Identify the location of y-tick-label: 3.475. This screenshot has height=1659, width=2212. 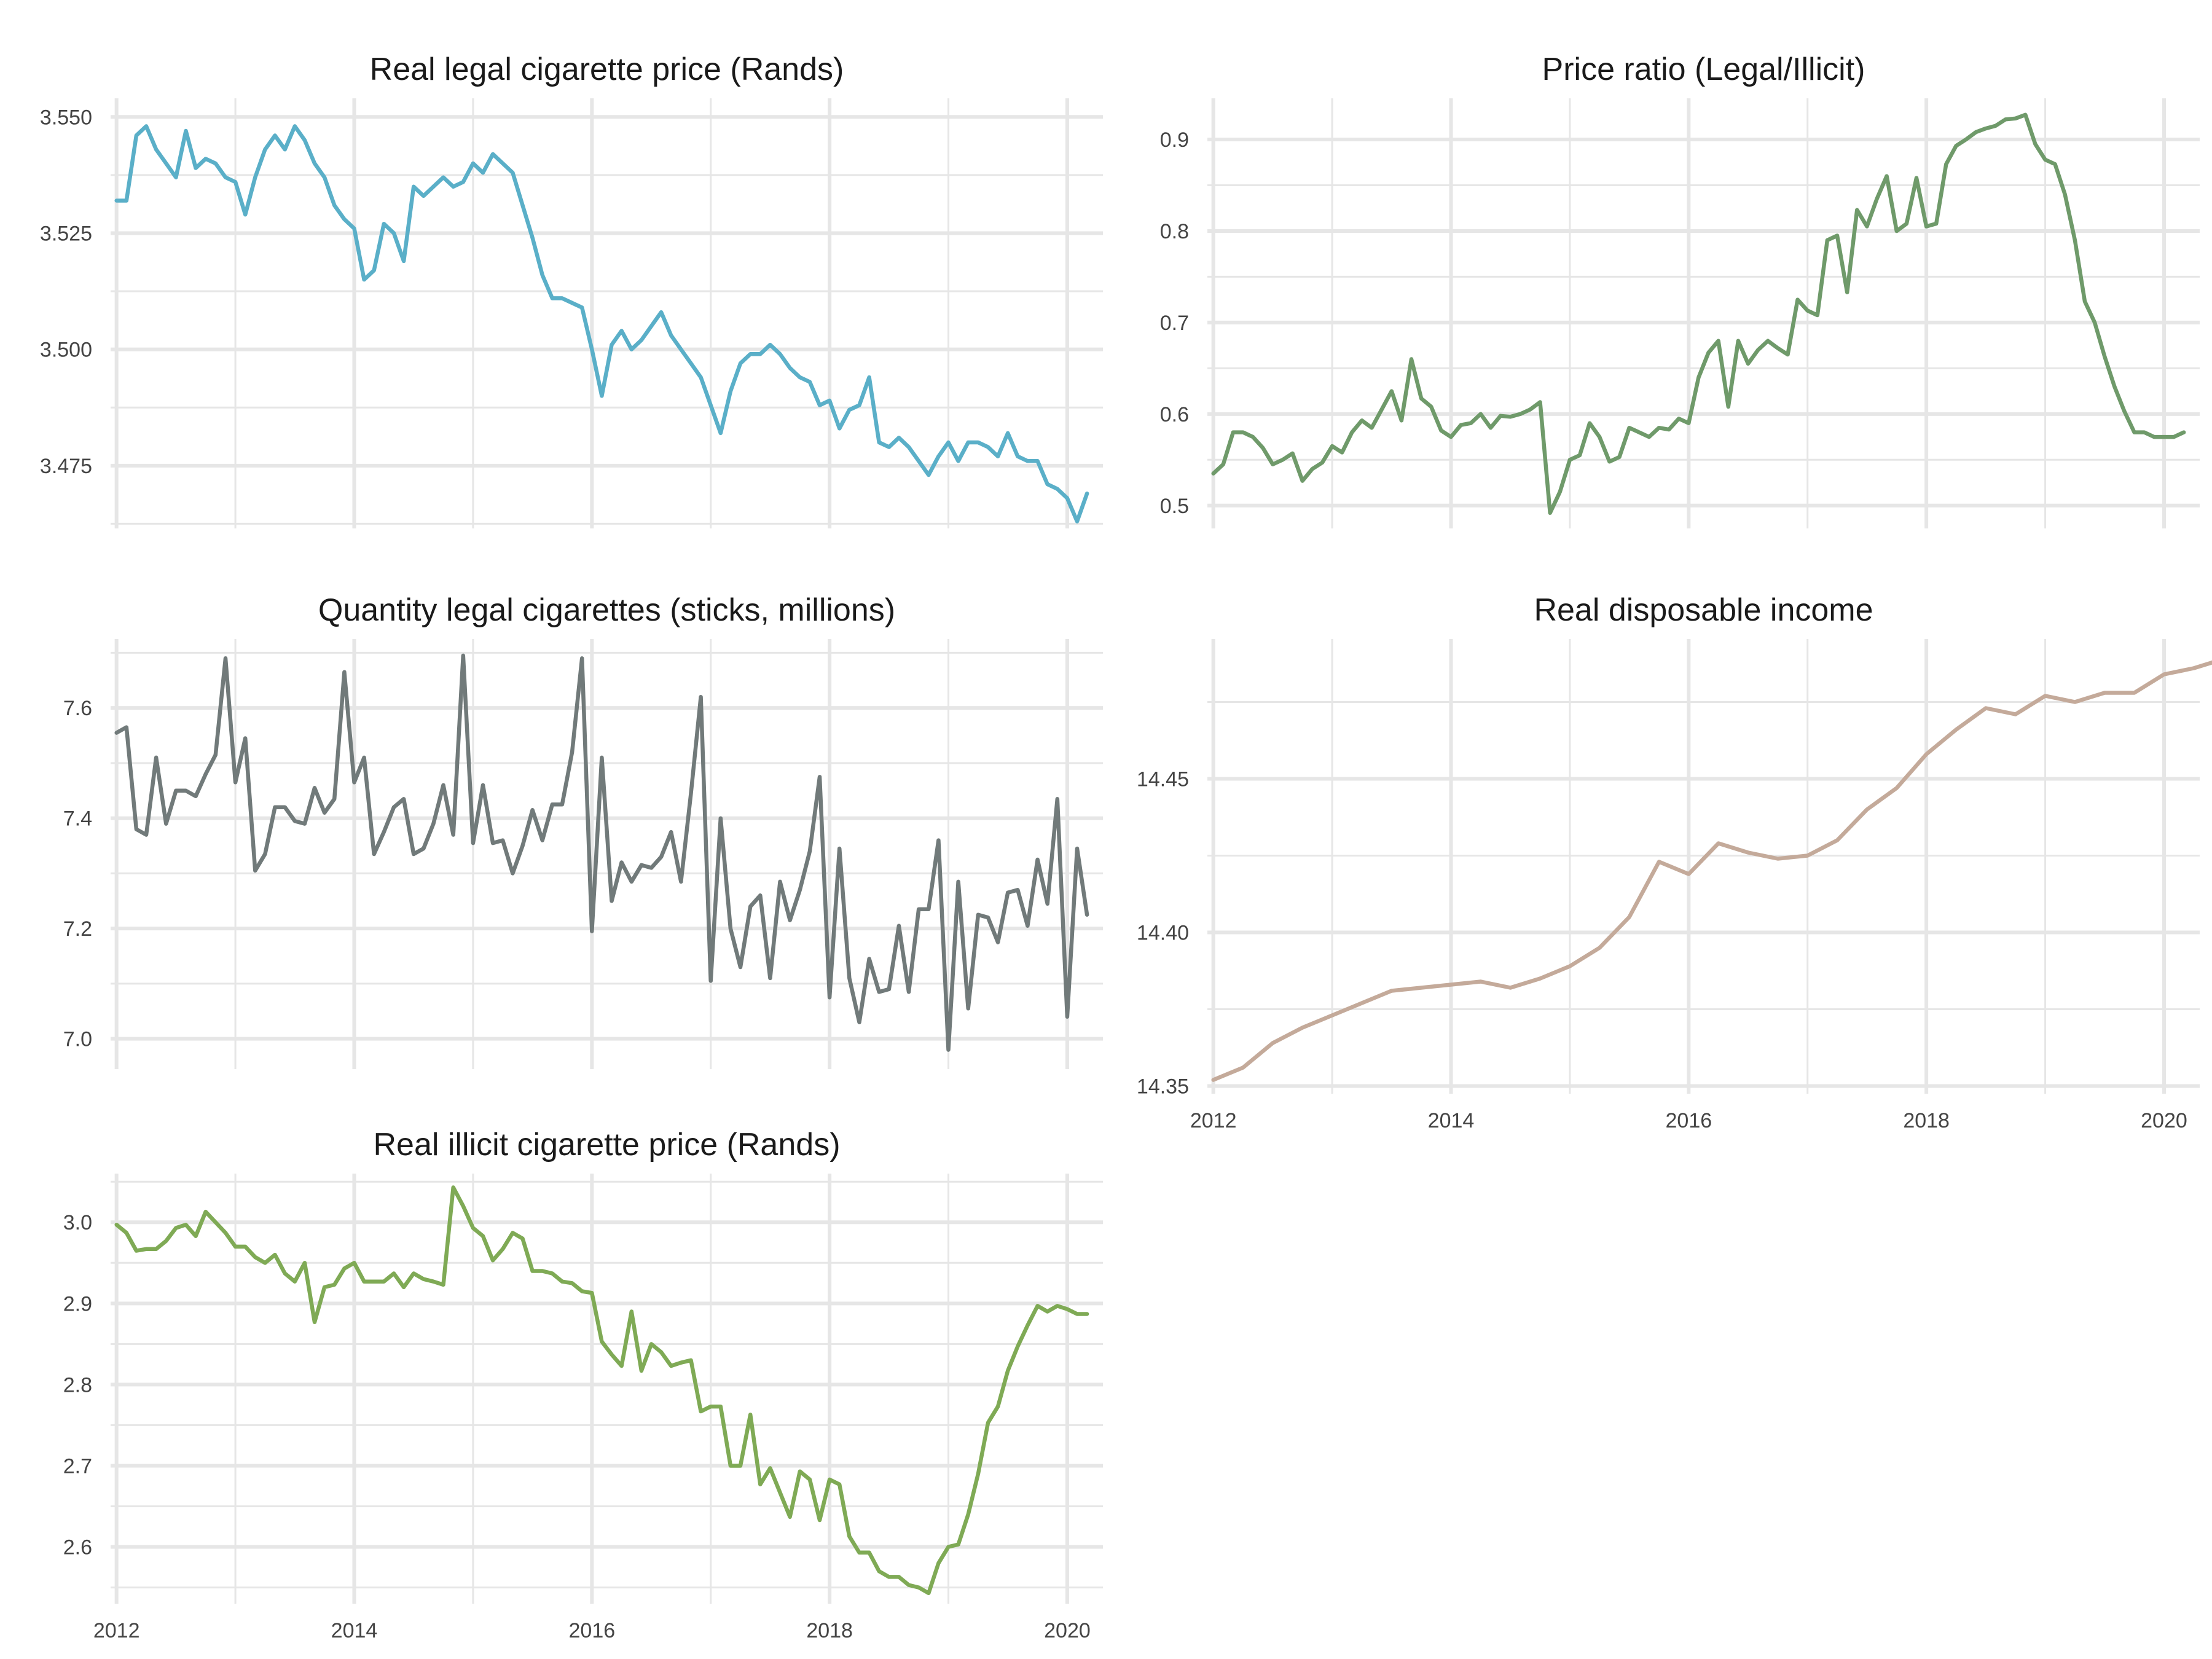
(66, 466).